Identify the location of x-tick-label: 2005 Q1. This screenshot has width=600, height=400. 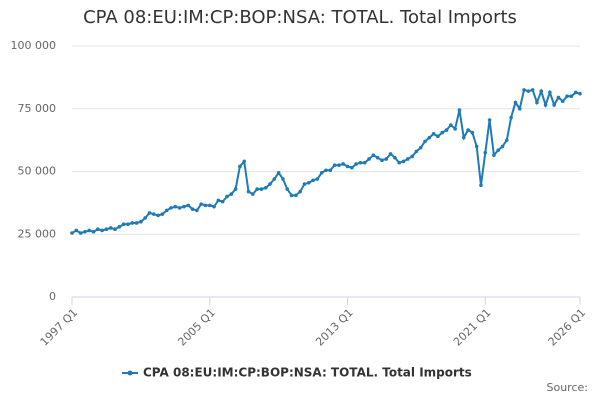
(196, 327).